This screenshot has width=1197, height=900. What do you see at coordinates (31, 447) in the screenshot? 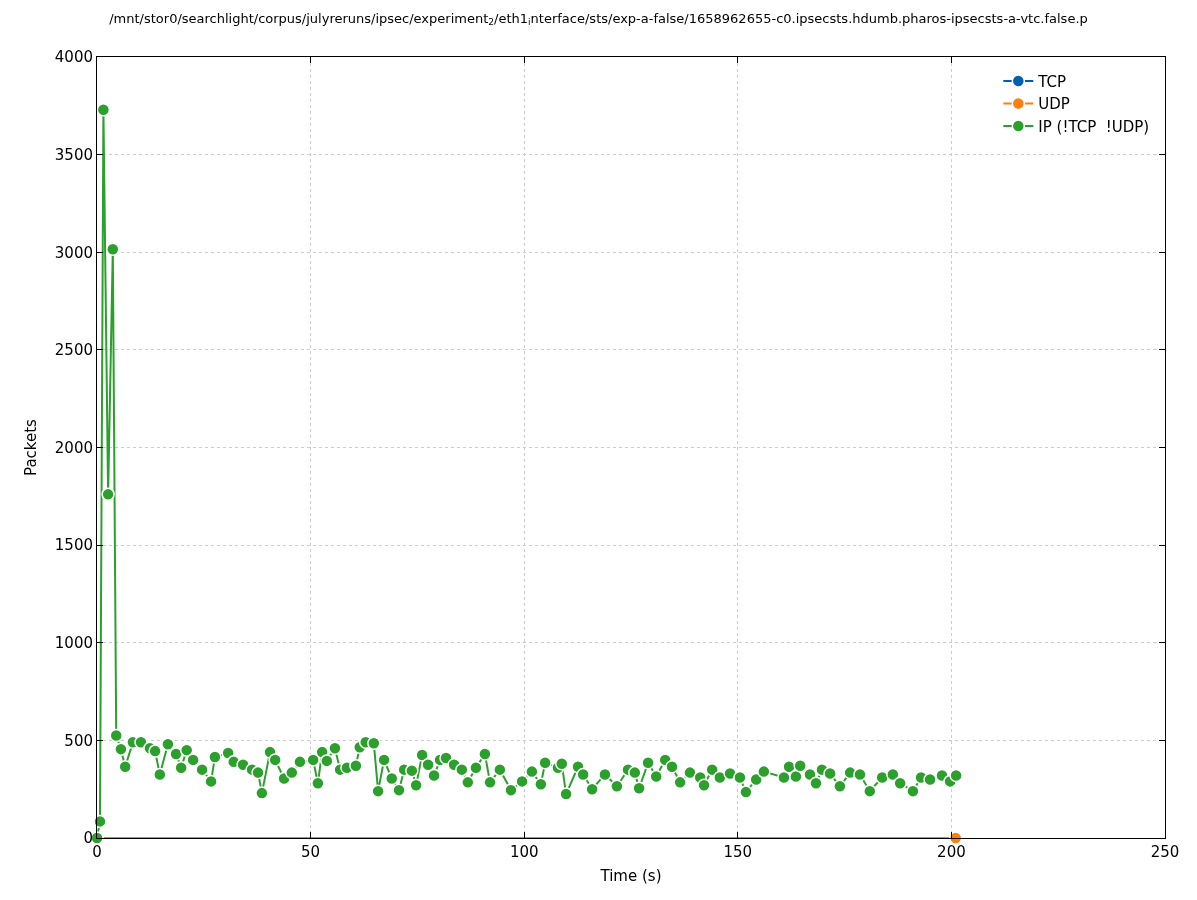
I see `y-axis-title: Packets` at bounding box center [31, 447].